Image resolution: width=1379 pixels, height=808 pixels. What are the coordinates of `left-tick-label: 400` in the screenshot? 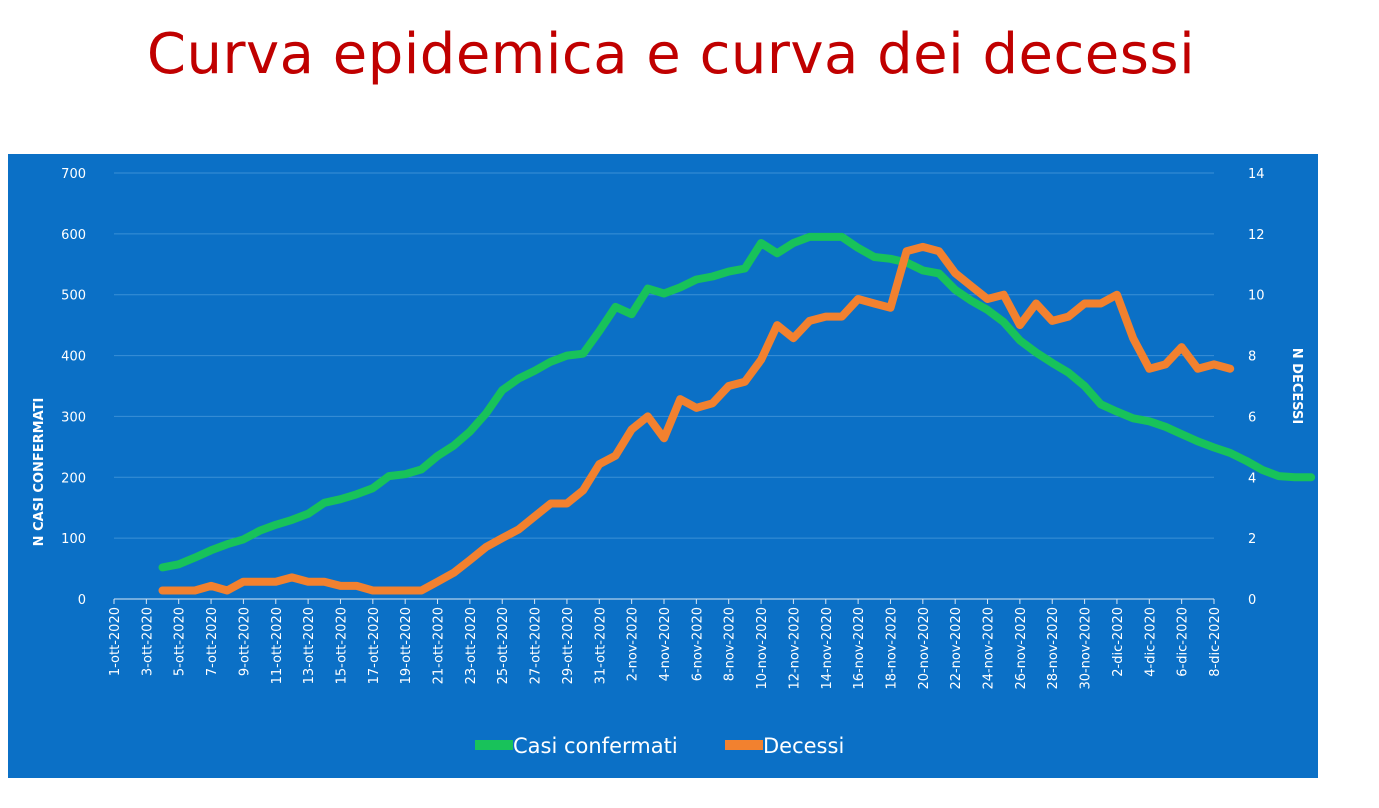 It's located at (73, 357).